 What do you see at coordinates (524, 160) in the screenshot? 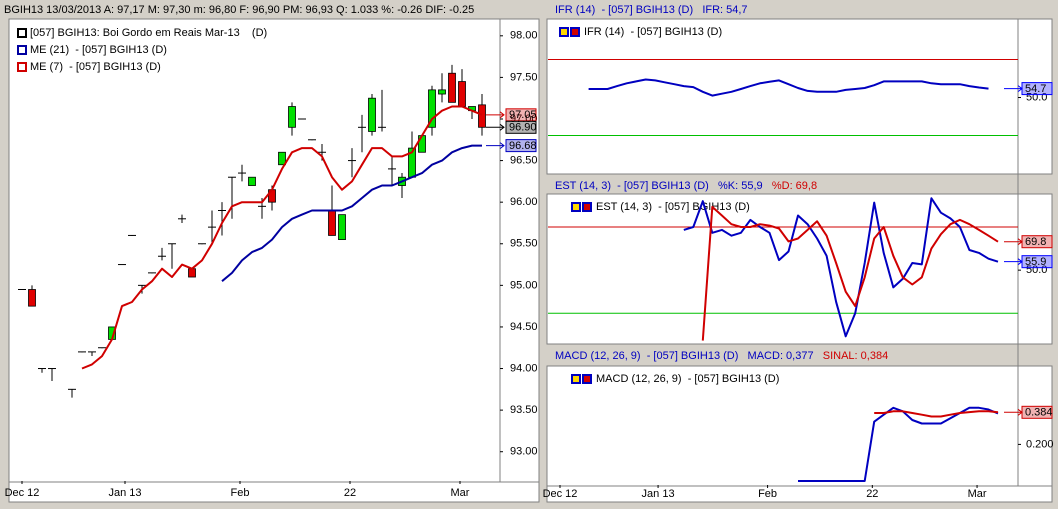
I see `y-tick-label: 96.50` at bounding box center [524, 160].